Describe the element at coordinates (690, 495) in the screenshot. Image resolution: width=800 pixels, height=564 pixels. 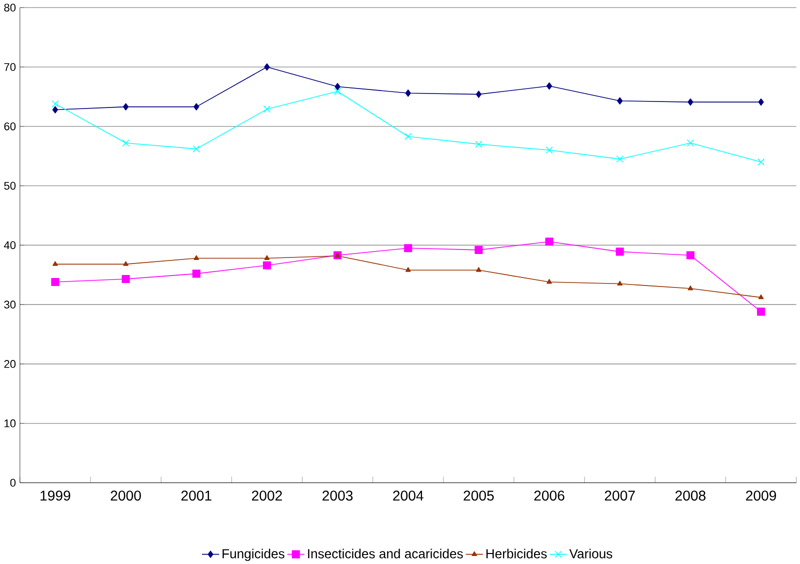
I see `x-tick-label: 2008` at that location.